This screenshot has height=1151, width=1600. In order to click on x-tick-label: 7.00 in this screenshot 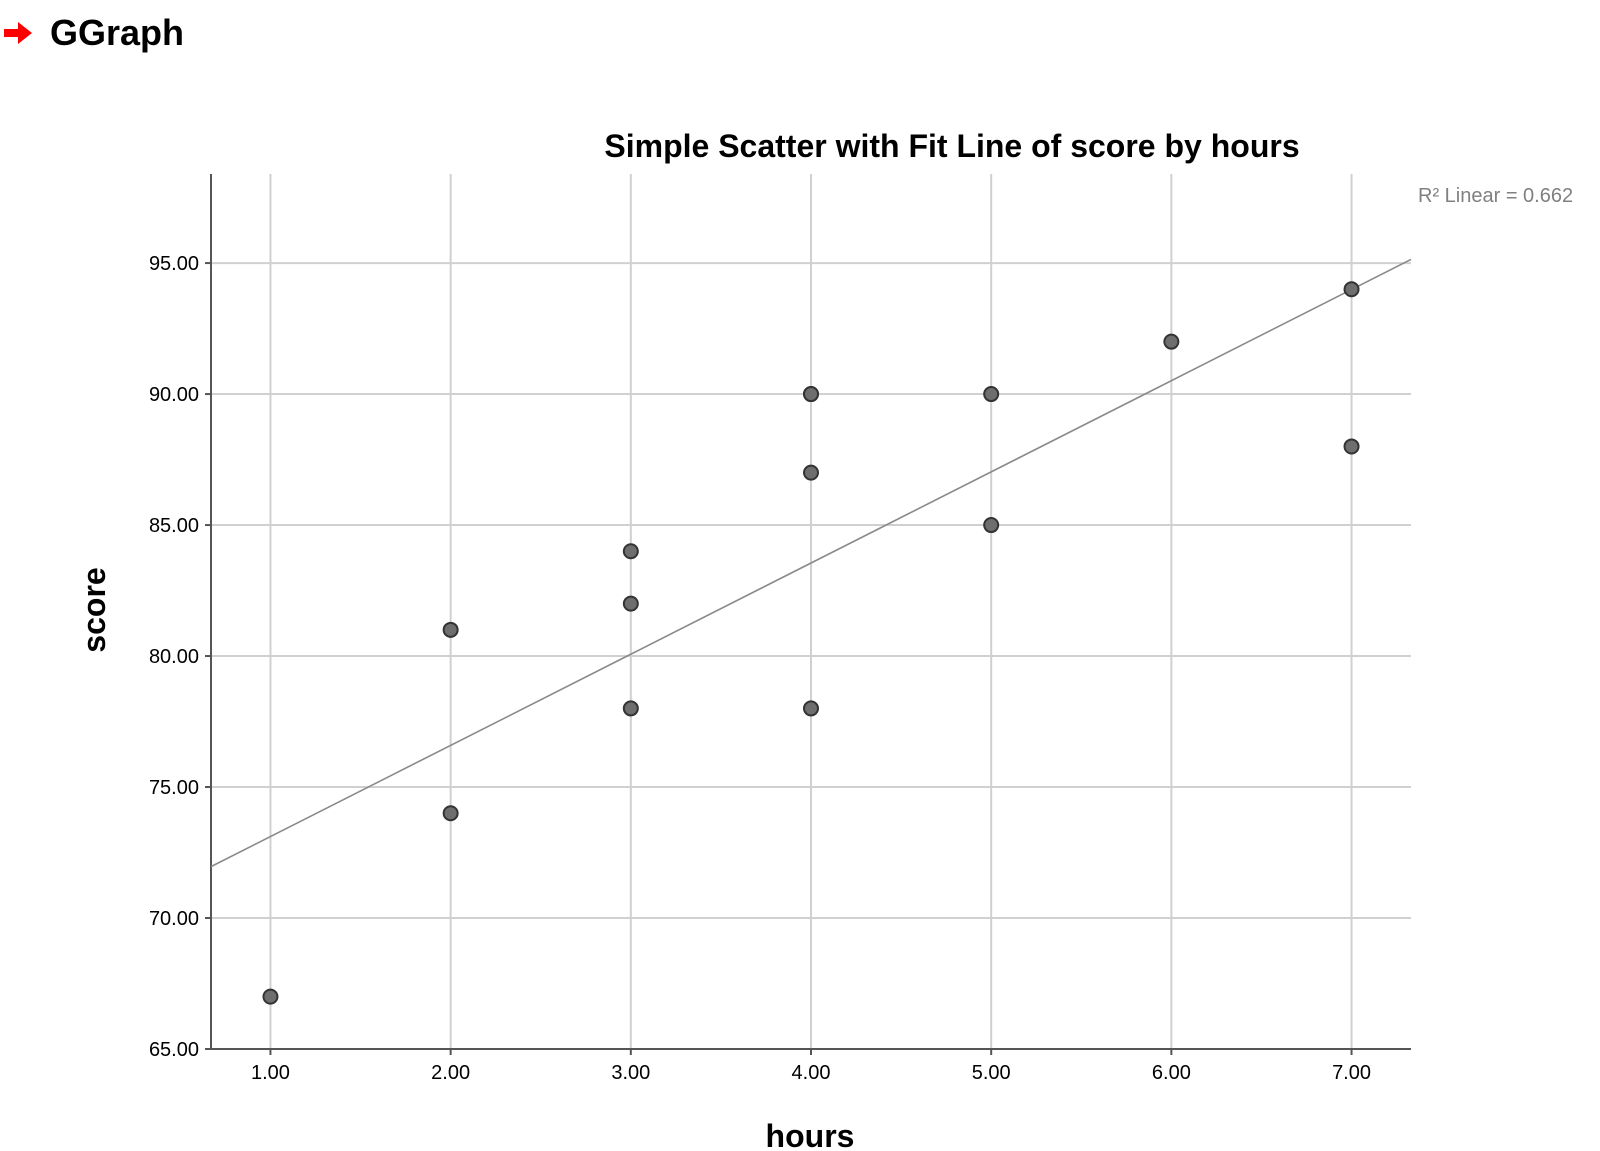, I will do `click(1351, 1073)`.